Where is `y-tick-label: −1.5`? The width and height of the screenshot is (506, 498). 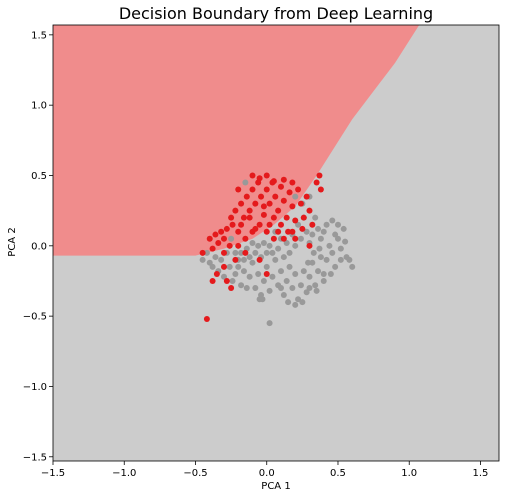
y-tick-label: −1.5 is located at coordinates (35, 457).